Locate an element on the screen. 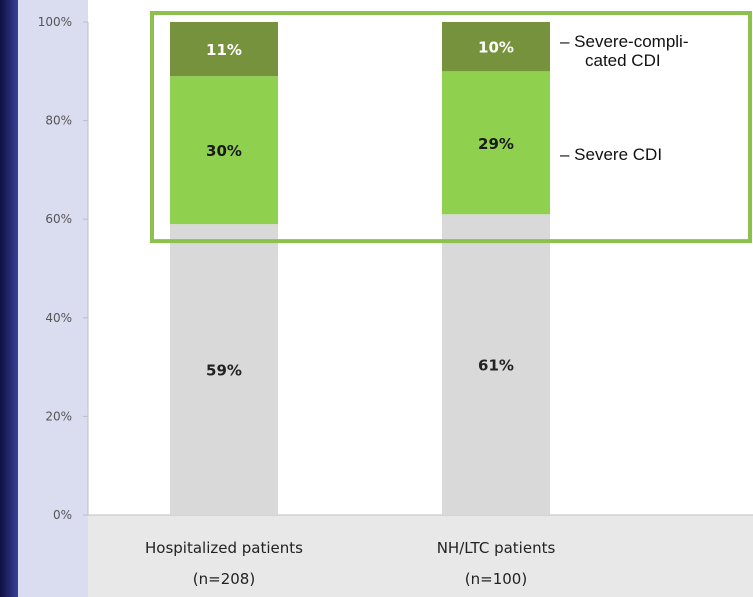 The image size is (753, 597). data-label: 29% is located at coordinates (496, 144).